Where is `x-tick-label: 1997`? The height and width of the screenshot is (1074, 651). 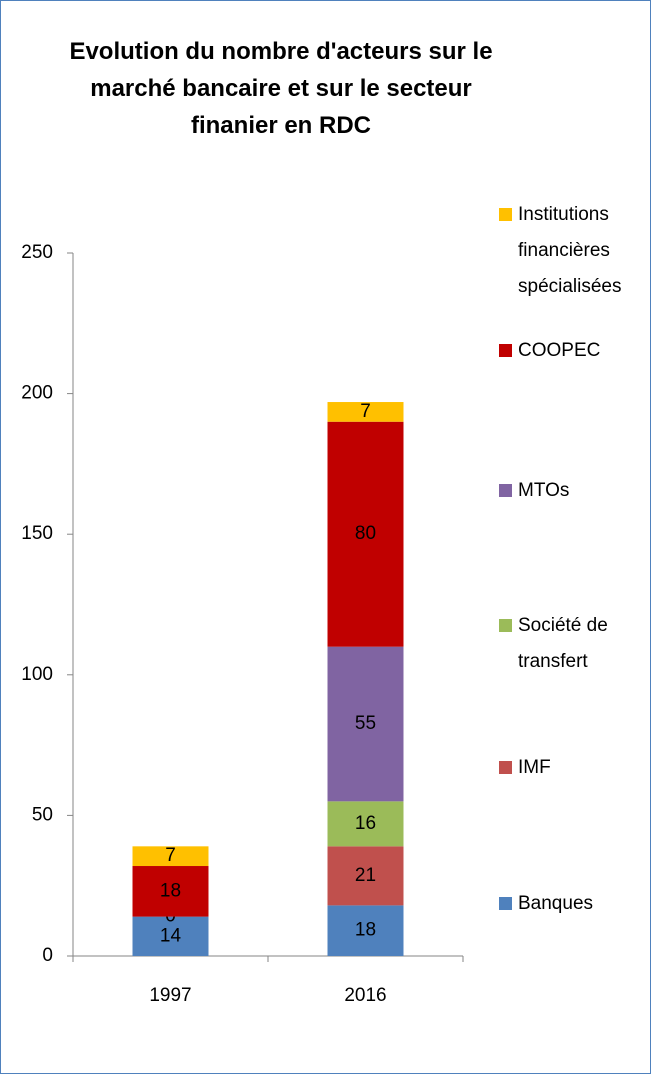
x-tick-label: 1997 is located at coordinates (170, 995).